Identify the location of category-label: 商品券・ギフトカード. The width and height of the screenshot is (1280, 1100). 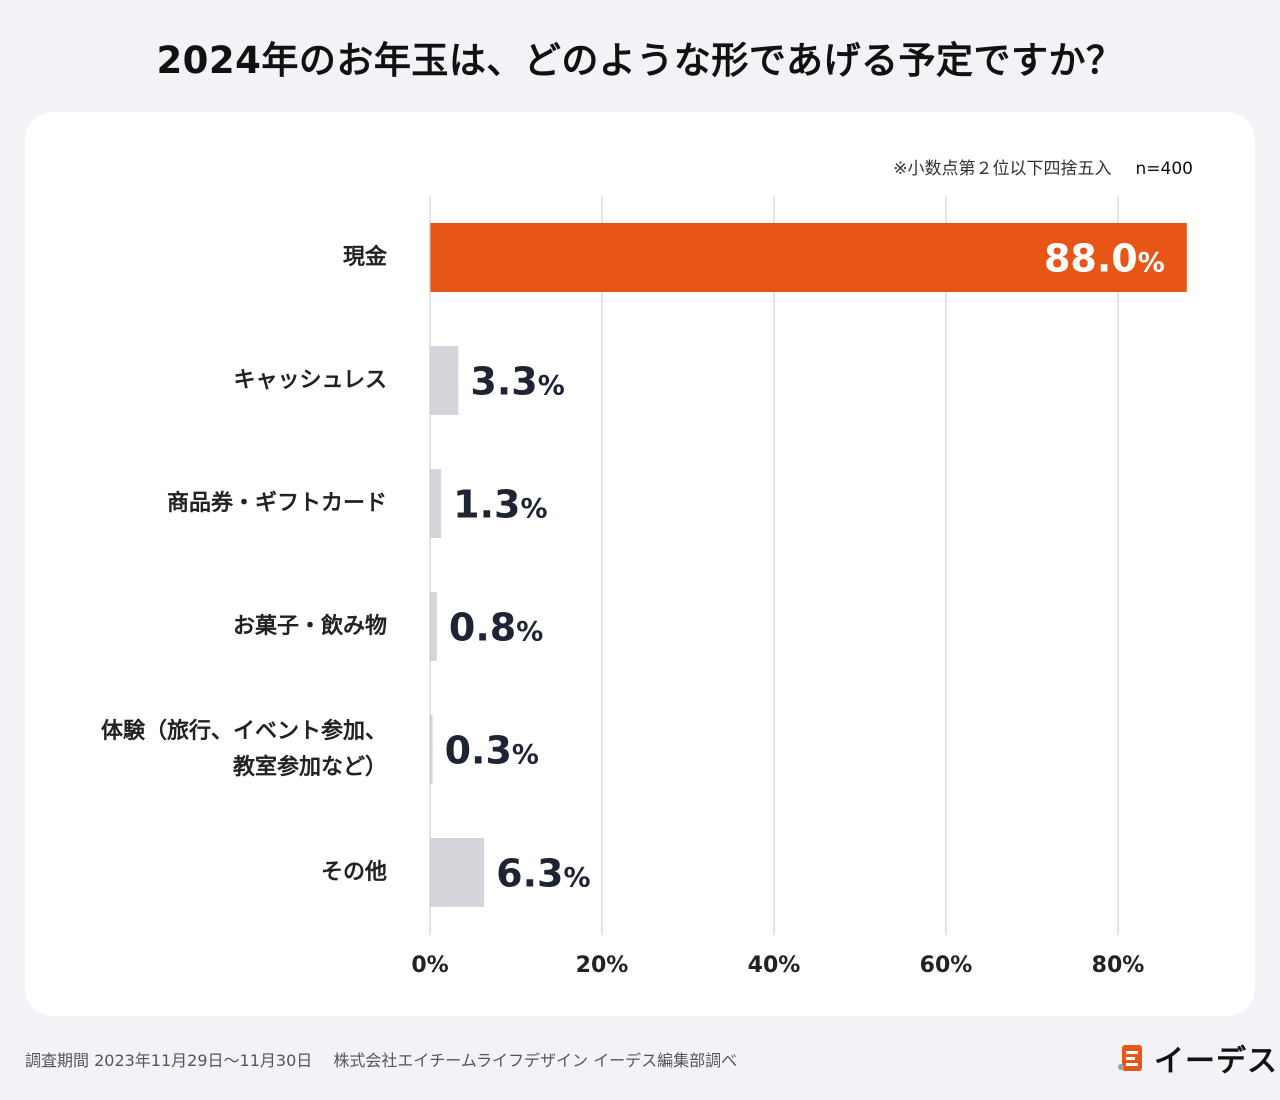
(277, 504).